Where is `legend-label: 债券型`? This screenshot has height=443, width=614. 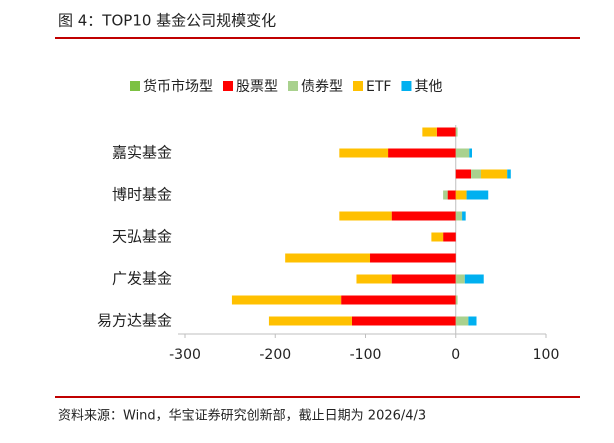 legend-label: 债券型 is located at coordinates (322, 87).